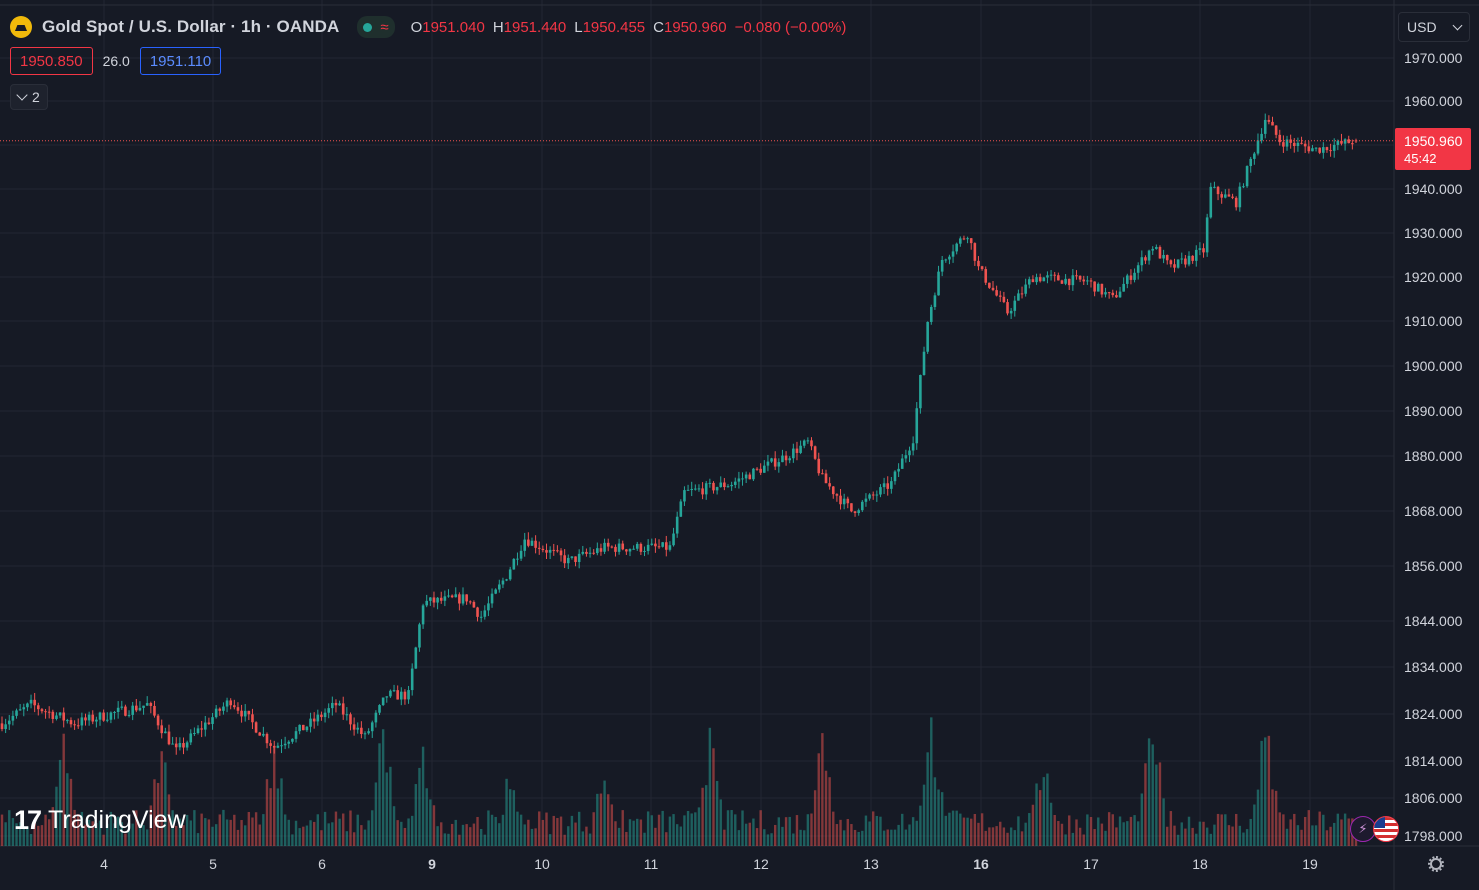 This screenshot has width=1479, height=890. Describe the element at coordinates (51, 61) in the screenshot. I see `sell-button: 1950.850` at that location.